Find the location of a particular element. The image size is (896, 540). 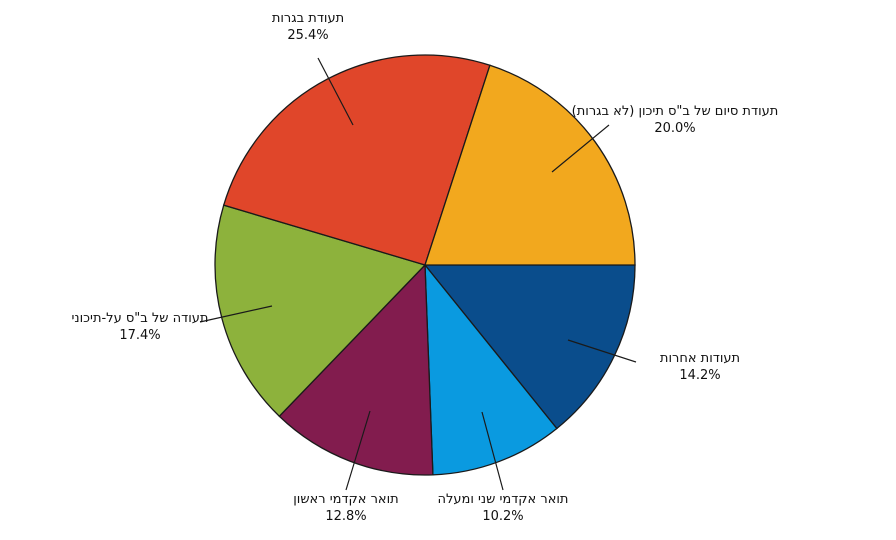

slice-value-label: 20.0% is located at coordinates (674, 128).